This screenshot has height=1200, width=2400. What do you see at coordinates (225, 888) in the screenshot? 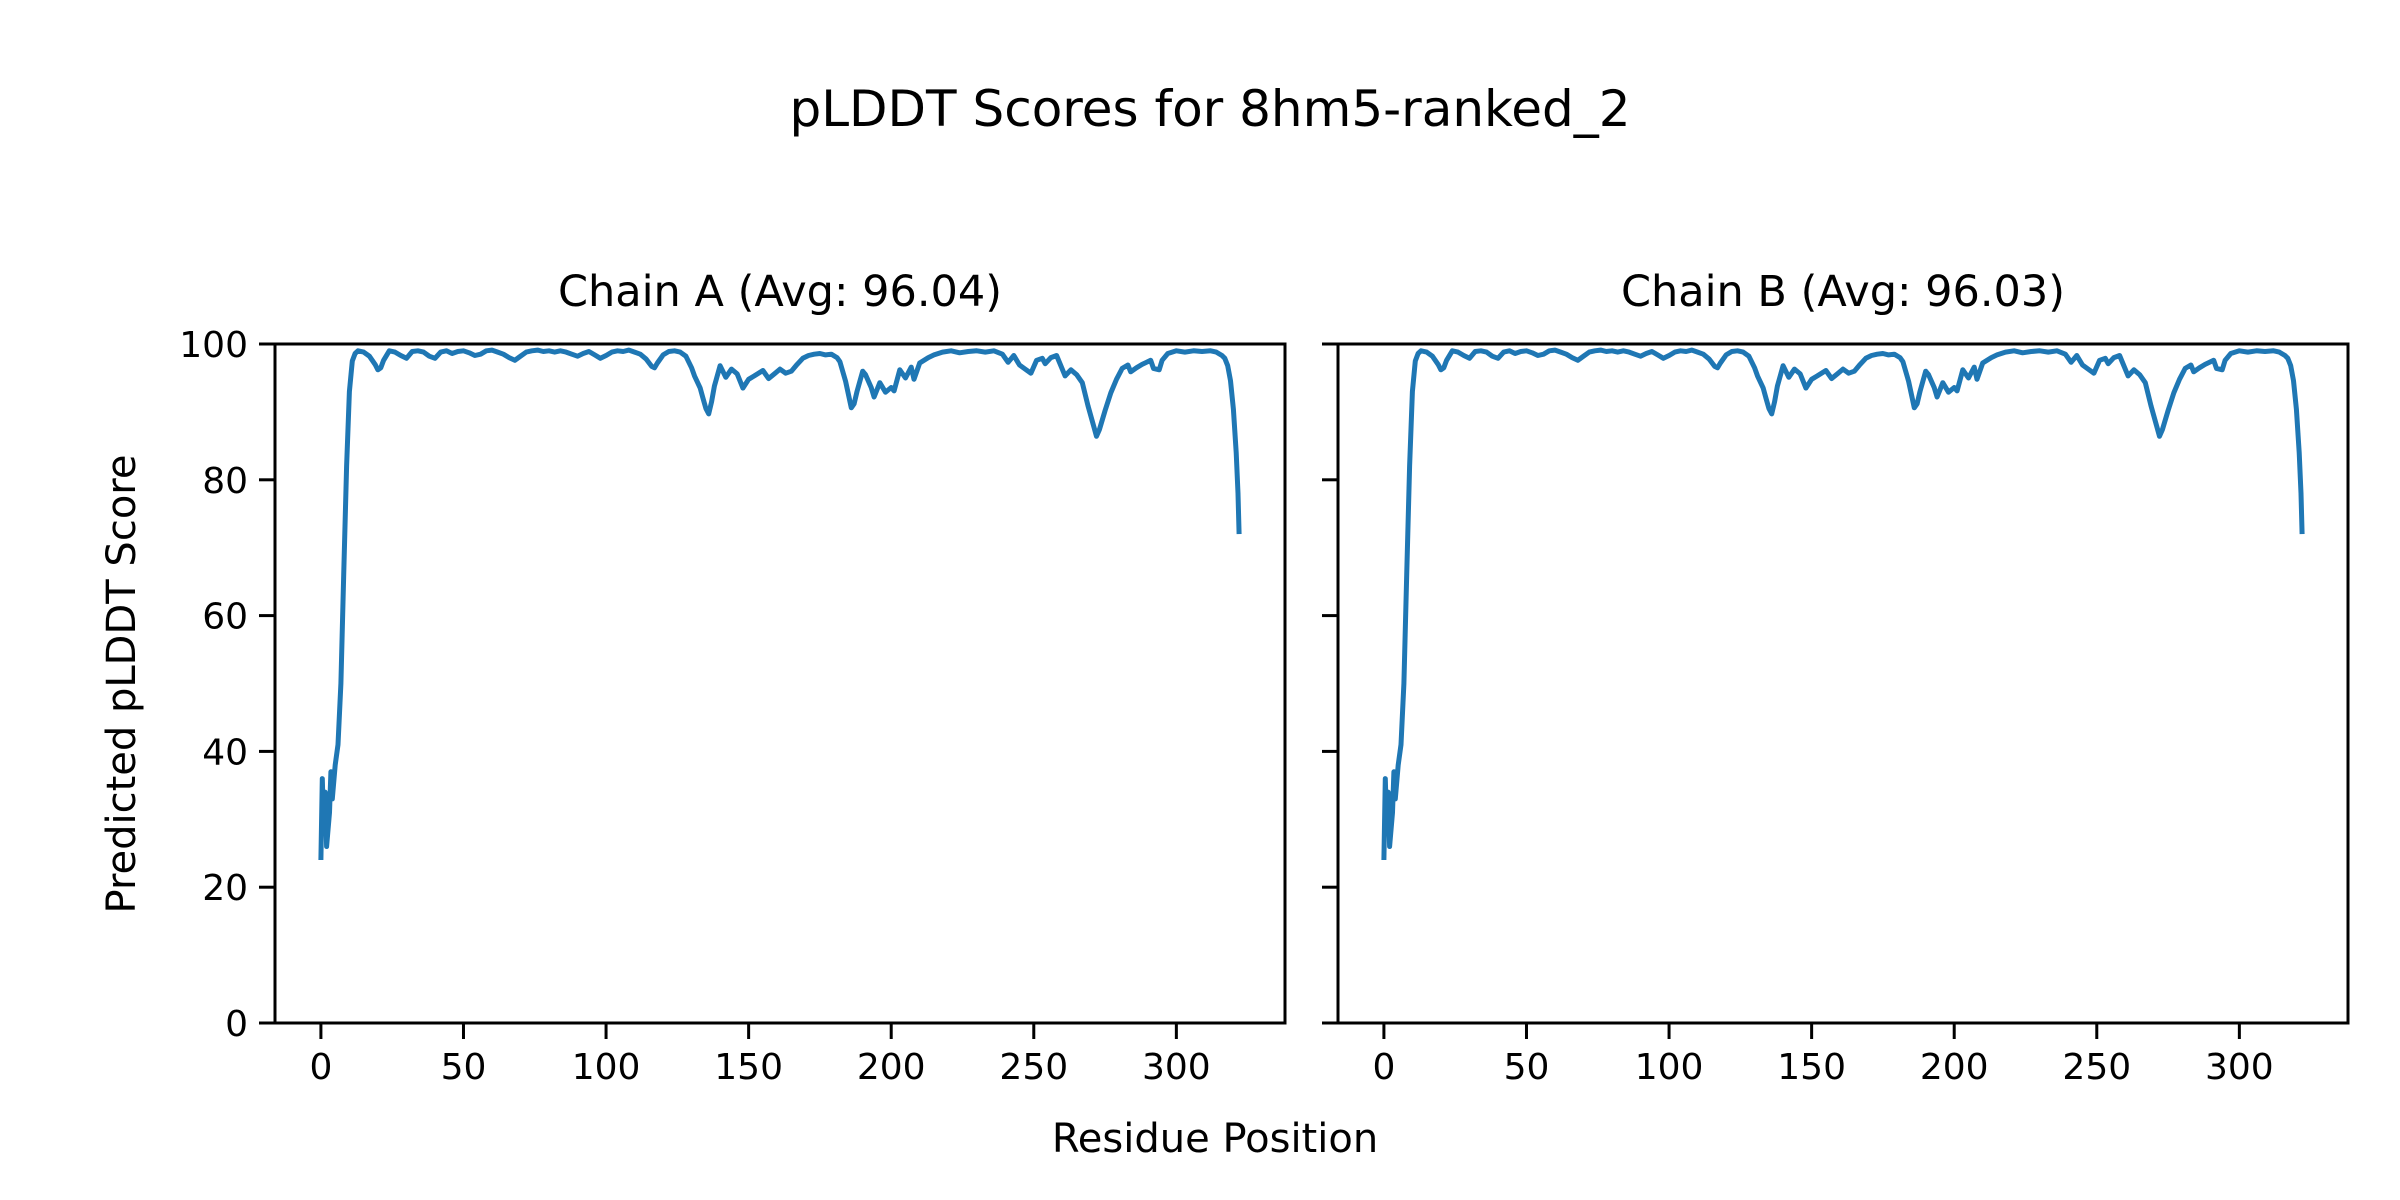
I see `y-tick-label: 20` at bounding box center [225, 888].